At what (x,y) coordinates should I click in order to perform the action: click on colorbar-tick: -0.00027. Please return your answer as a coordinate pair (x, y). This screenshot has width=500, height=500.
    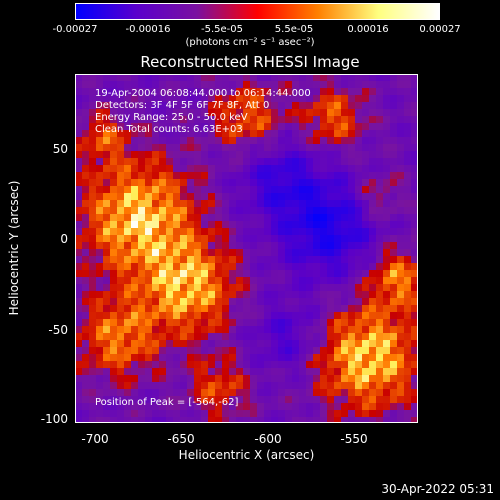
    Looking at the image, I should click on (75, 29).